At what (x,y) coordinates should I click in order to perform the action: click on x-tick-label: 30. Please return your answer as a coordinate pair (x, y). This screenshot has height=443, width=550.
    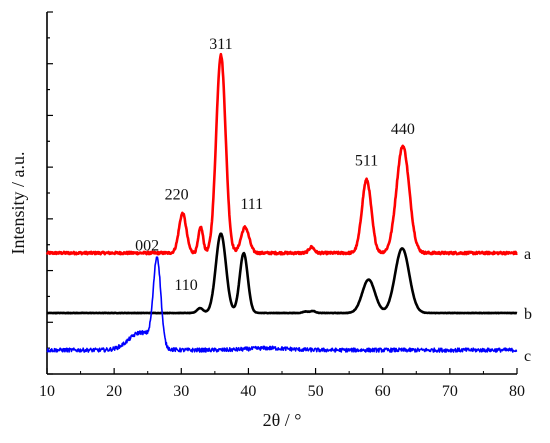
    Looking at the image, I should click on (181, 391).